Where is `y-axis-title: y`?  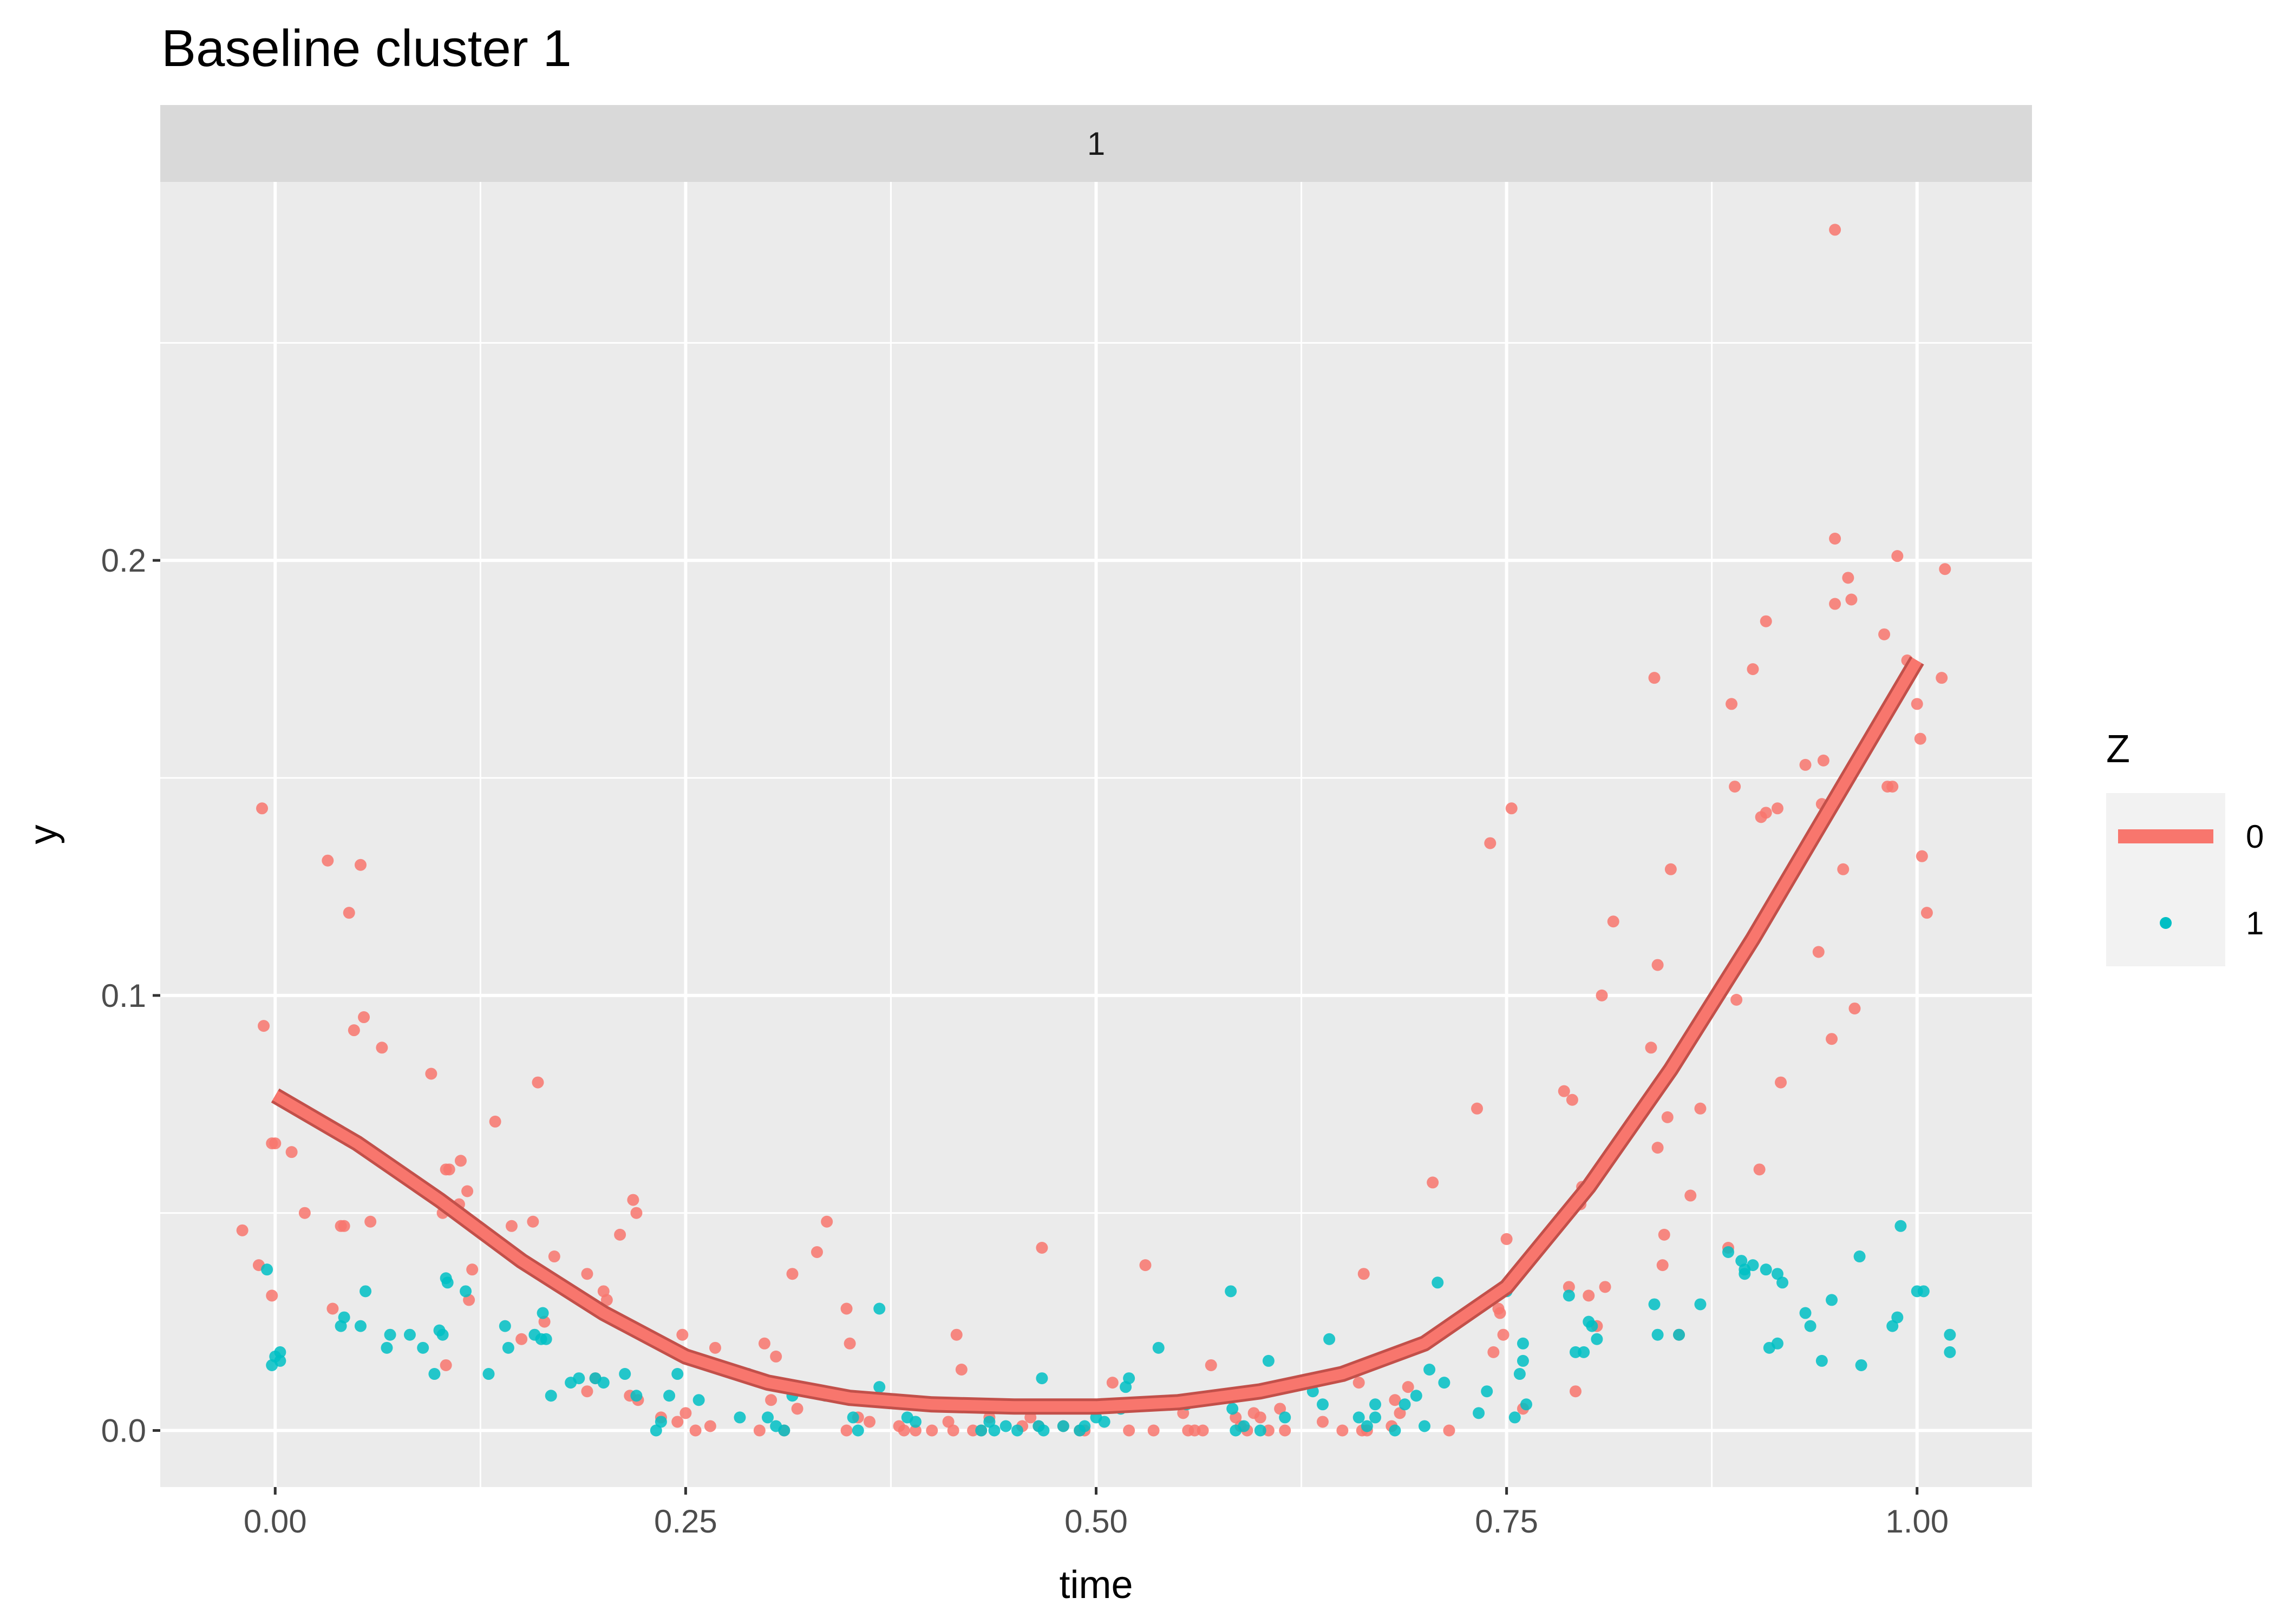
y-axis-title: y is located at coordinates (44, 834).